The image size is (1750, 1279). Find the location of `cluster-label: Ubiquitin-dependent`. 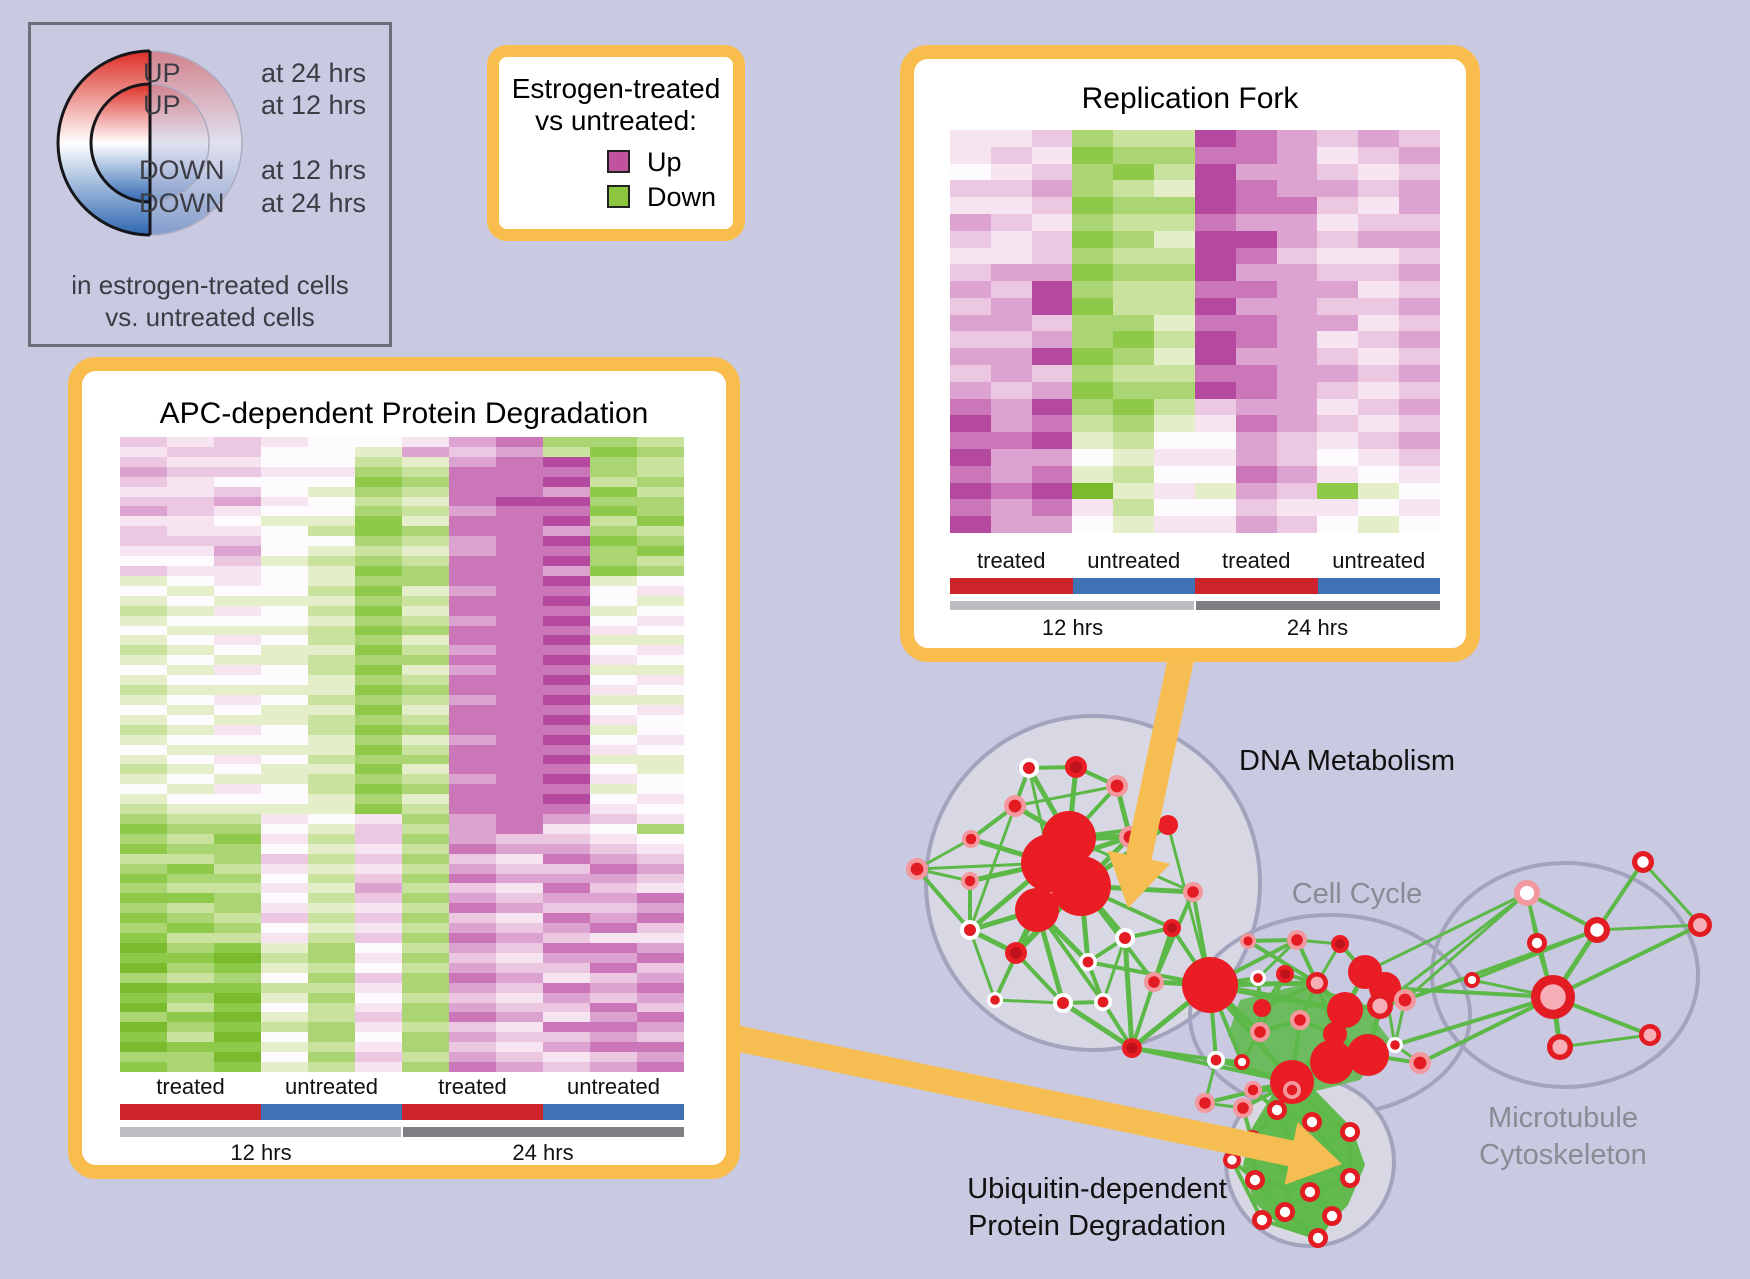

cluster-label: Ubiquitin-dependent is located at coordinates (1097, 1189).